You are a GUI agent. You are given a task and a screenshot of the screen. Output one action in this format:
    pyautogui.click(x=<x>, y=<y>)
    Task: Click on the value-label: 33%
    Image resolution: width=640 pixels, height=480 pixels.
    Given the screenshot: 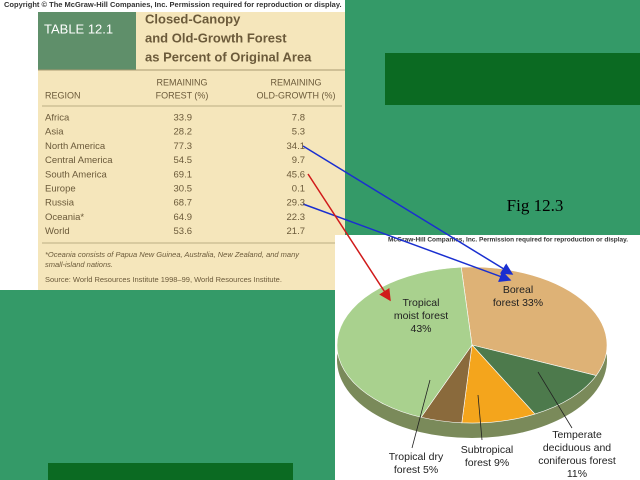 What is the action you would take?
    pyautogui.click(x=532, y=303)
    